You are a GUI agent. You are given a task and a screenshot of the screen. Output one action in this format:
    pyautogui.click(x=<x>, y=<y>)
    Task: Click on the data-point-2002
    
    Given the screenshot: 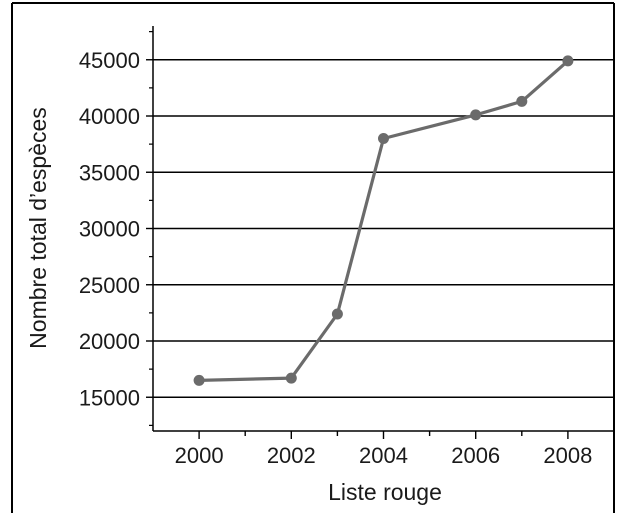 What is the action you would take?
    pyautogui.click(x=291, y=378)
    